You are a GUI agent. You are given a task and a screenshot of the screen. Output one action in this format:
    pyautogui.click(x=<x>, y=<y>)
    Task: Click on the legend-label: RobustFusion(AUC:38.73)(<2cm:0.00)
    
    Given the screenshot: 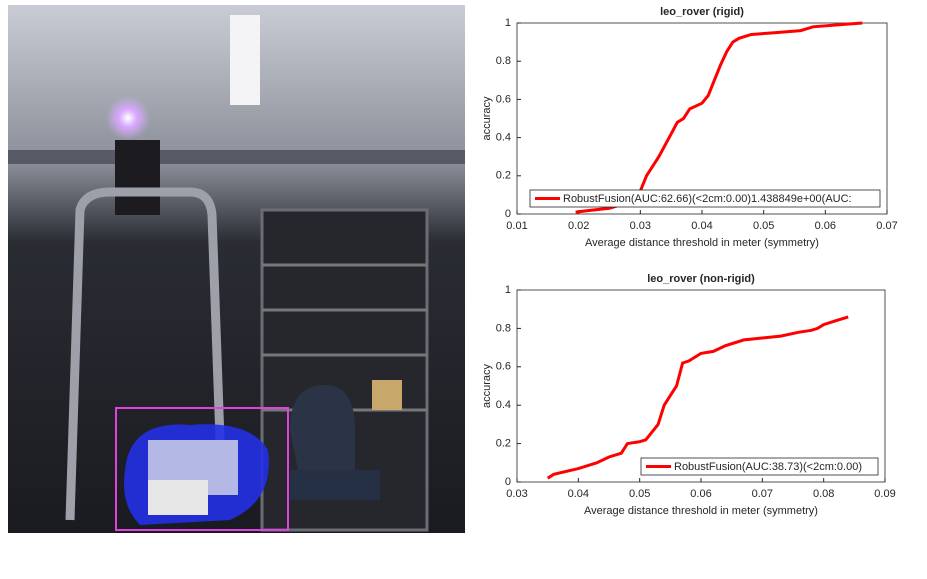 What is the action you would take?
    pyautogui.click(x=768, y=467)
    